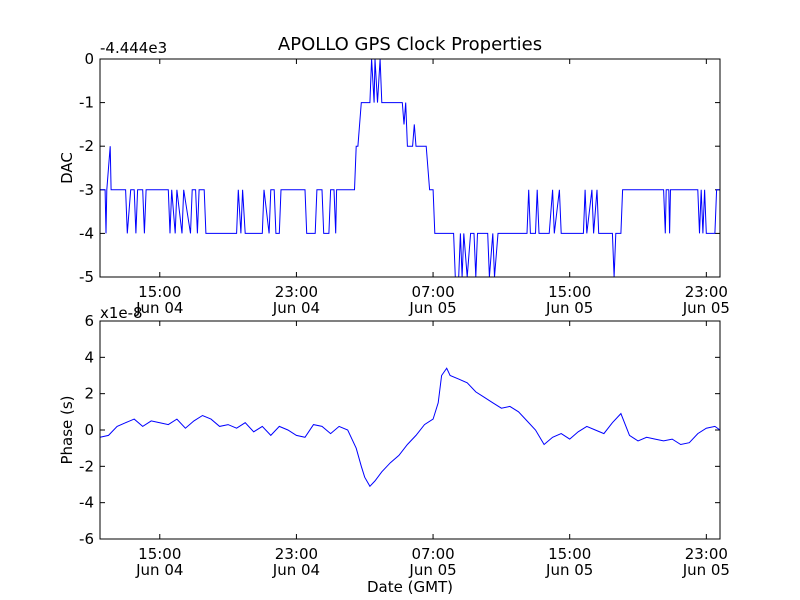 The image size is (800, 600). I want to click on dac-y-tick-label: -5, so click(86, 277).